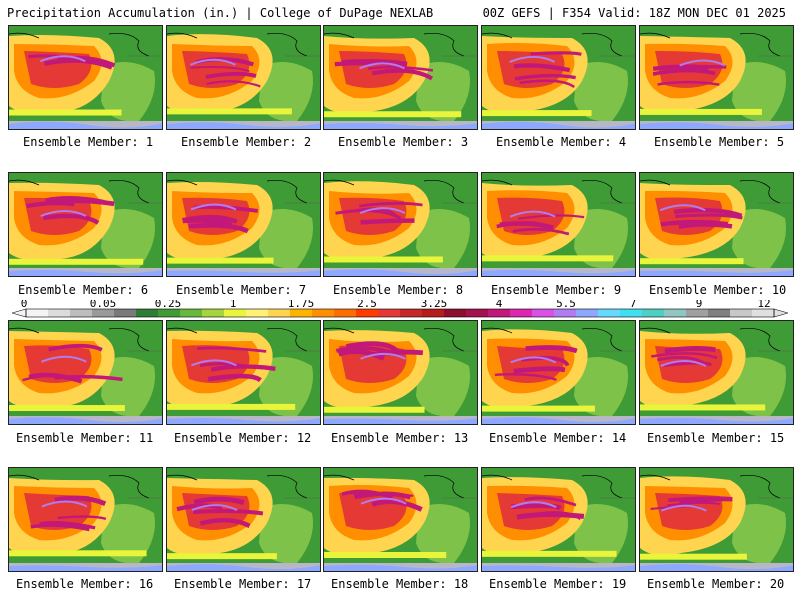  Describe the element at coordinates (241, 290) in the screenshot. I see `ensemble-member-label: Ensemble Member: 7` at that location.